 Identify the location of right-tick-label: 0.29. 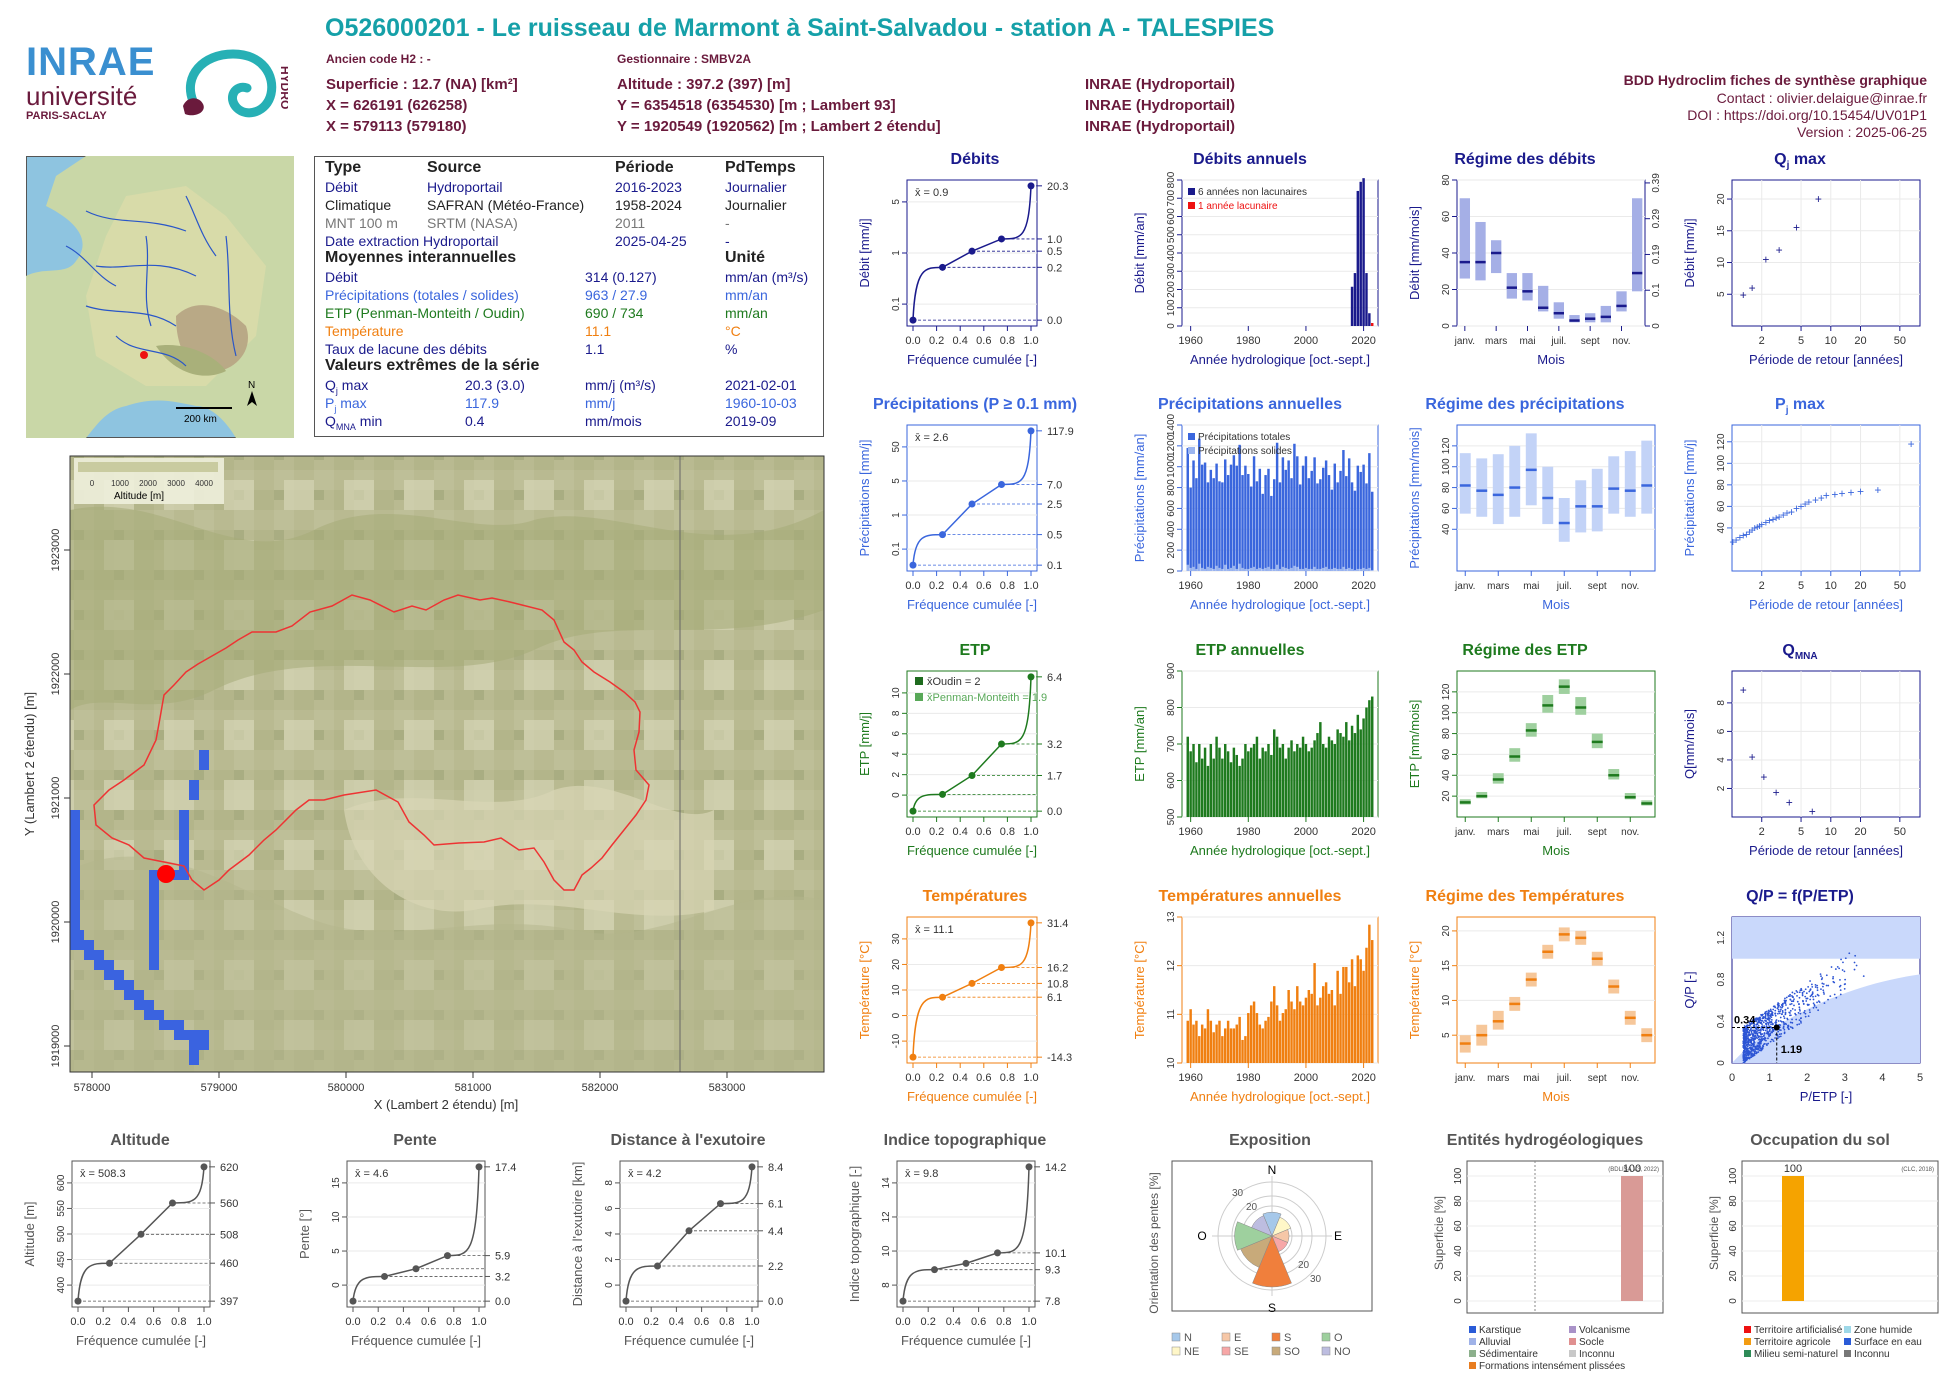
(1656, 219).